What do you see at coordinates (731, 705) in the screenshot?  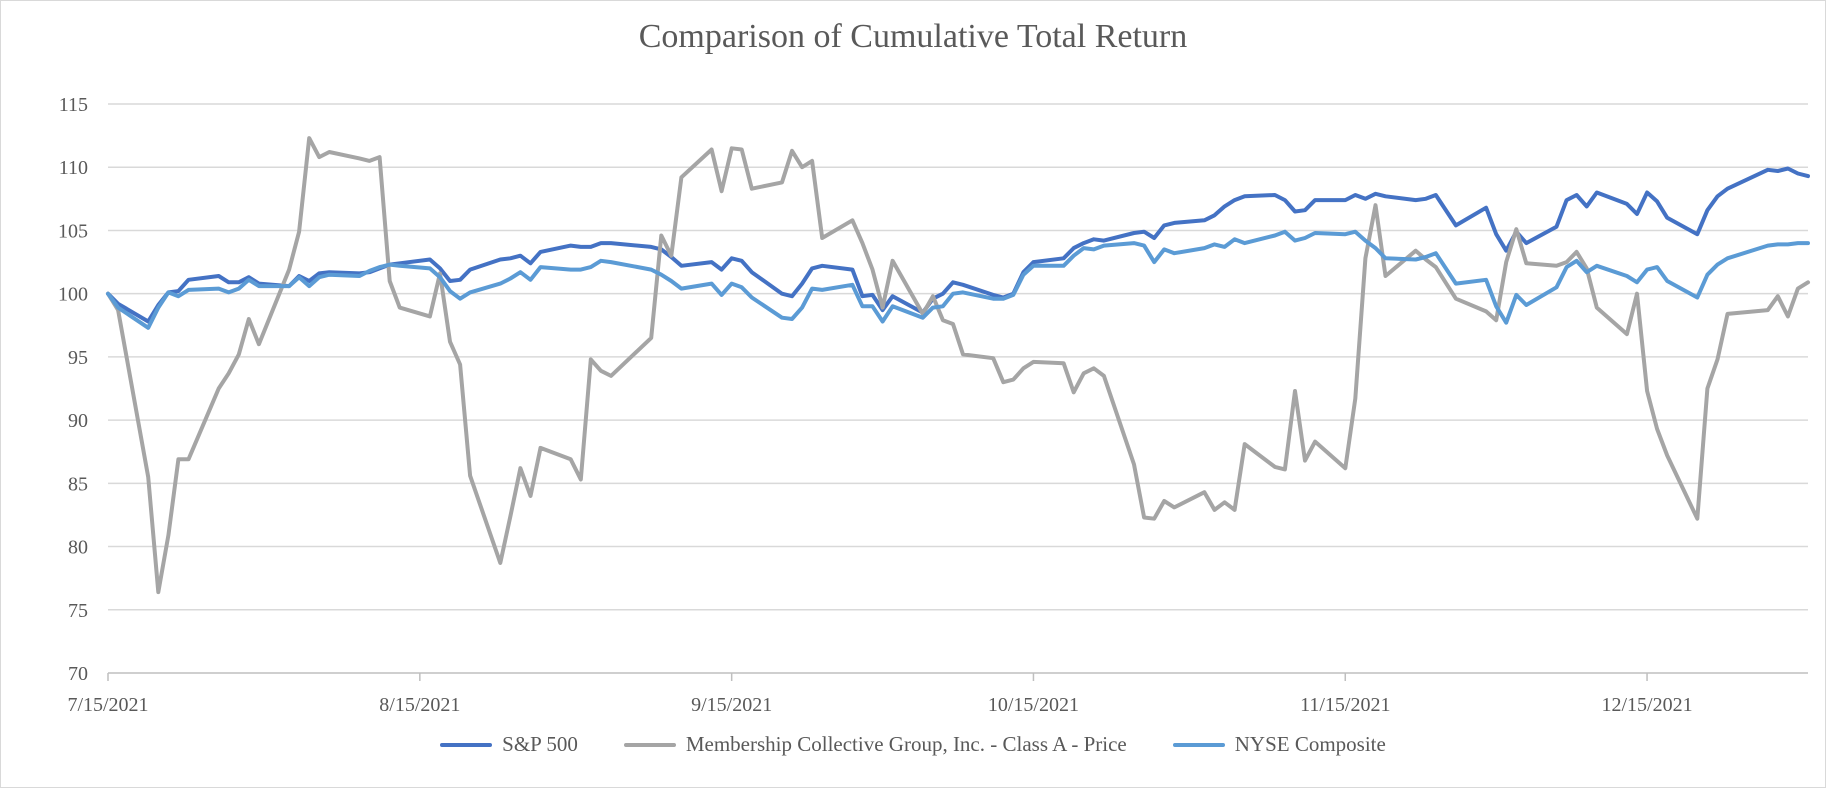 I see `x-tick-label-2: 9/15/2021` at bounding box center [731, 705].